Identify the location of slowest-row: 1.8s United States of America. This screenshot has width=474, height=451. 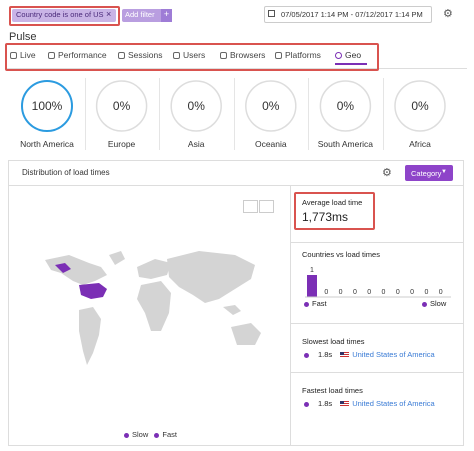
(369, 354).